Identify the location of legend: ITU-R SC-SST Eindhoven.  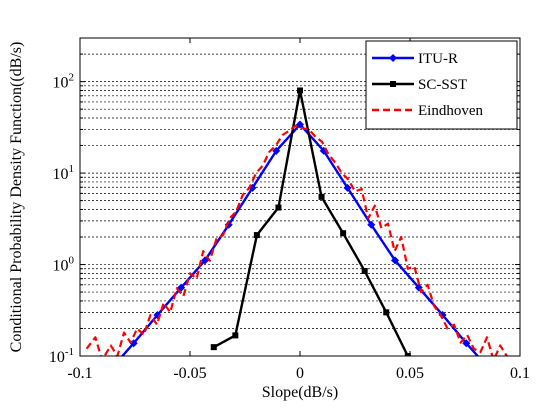
(441, 85).